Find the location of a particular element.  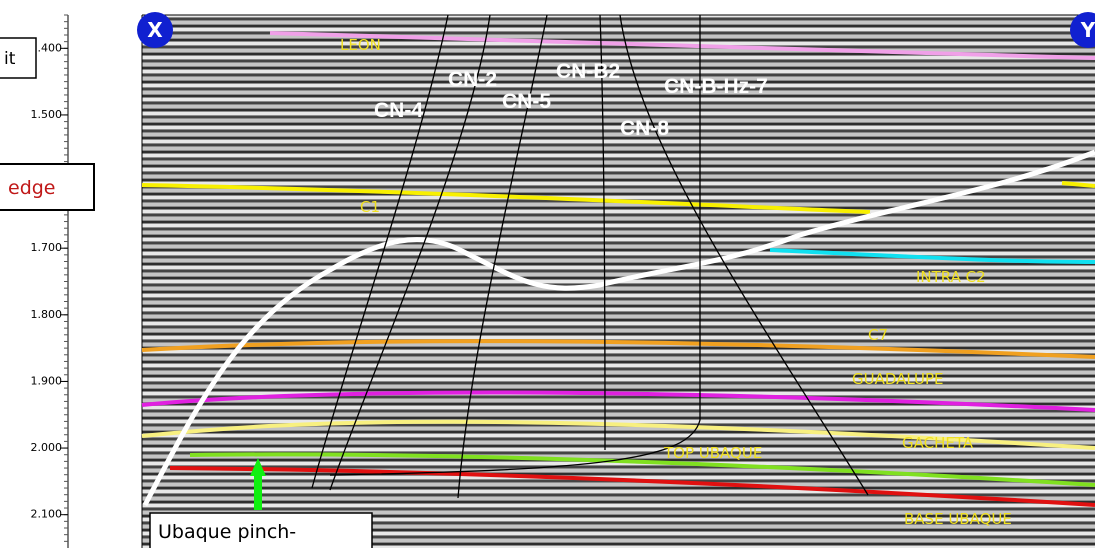

well-label: CN-B2 is located at coordinates (588, 71).